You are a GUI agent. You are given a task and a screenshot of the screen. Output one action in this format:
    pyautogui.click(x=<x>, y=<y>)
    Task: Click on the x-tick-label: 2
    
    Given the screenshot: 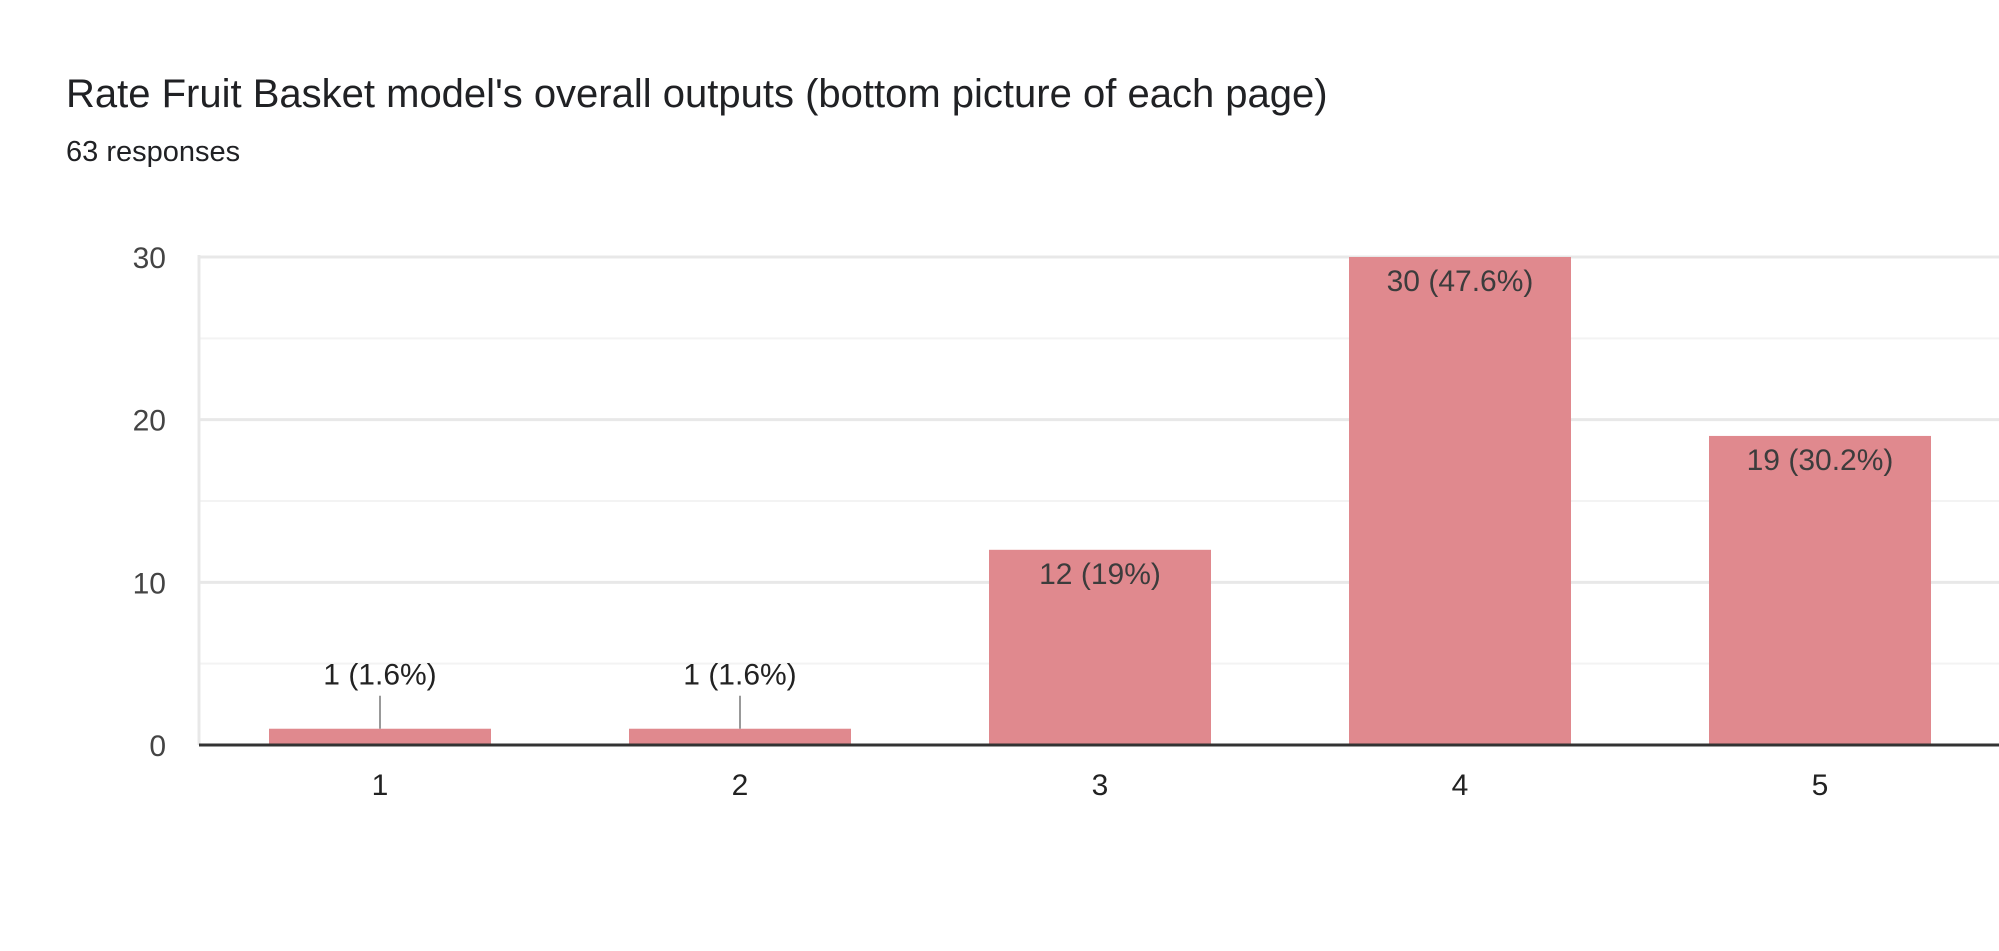 What is the action you would take?
    pyautogui.click(x=740, y=785)
    